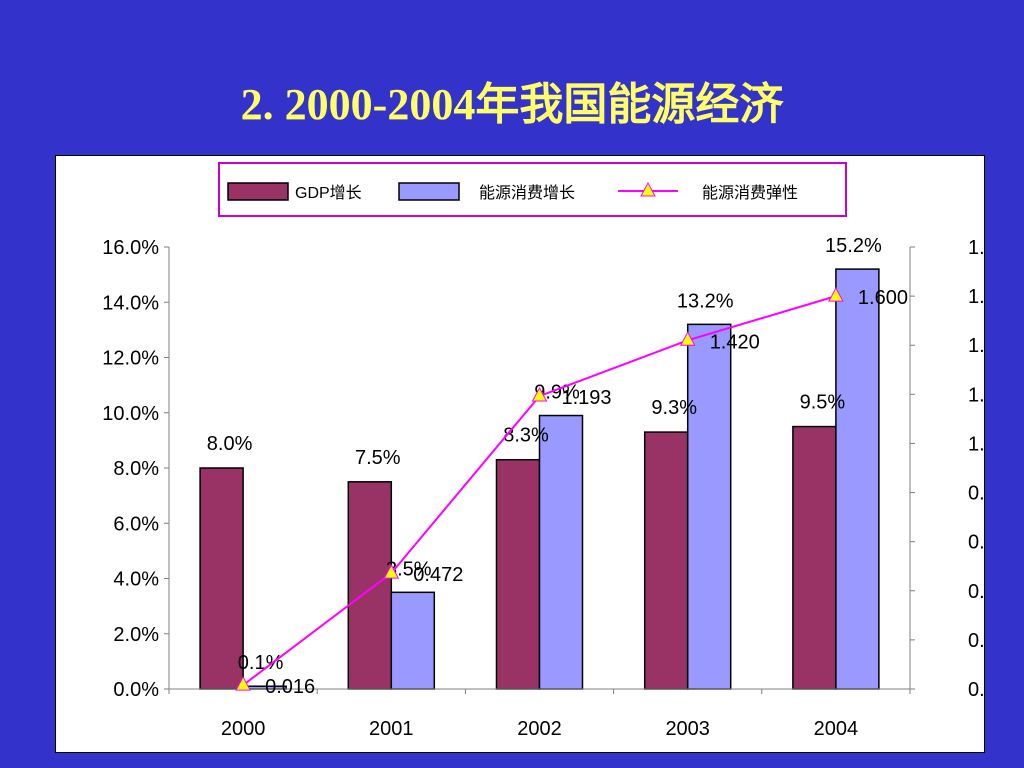 This screenshot has width=1024, height=768. I want to click on x-axis-tick-label: 2004, so click(836, 729).